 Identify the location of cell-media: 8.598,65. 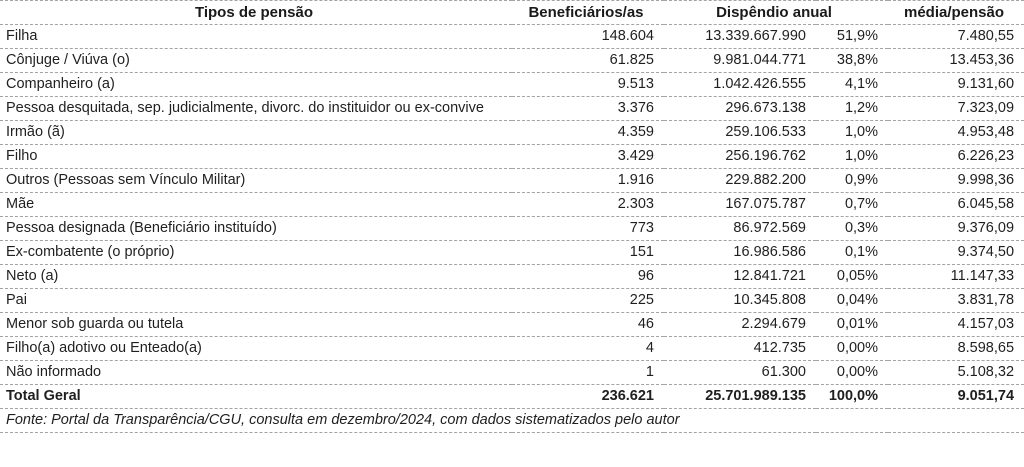
(956, 348).